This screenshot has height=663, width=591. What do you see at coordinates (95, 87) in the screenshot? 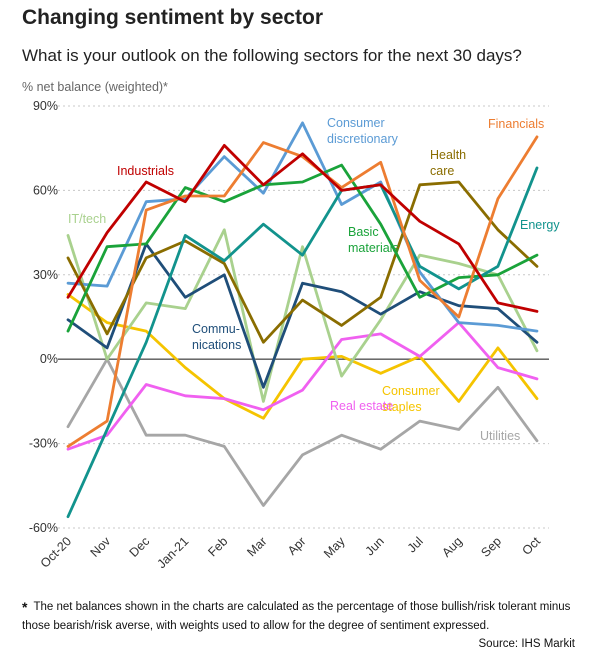
I see `y-axis-unit: % net balance (weighted)*` at bounding box center [95, 87].